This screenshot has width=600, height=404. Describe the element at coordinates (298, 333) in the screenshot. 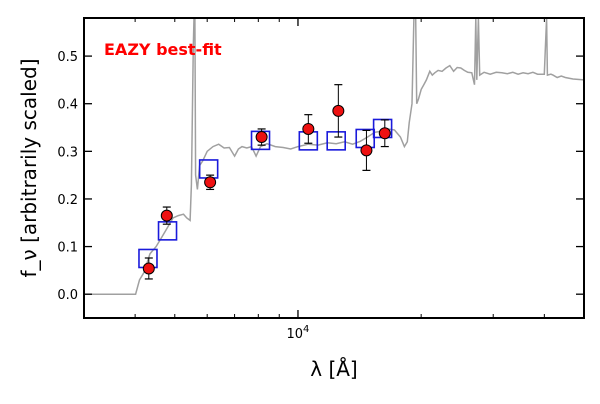

I see `x-tick-label: 104` at that location.